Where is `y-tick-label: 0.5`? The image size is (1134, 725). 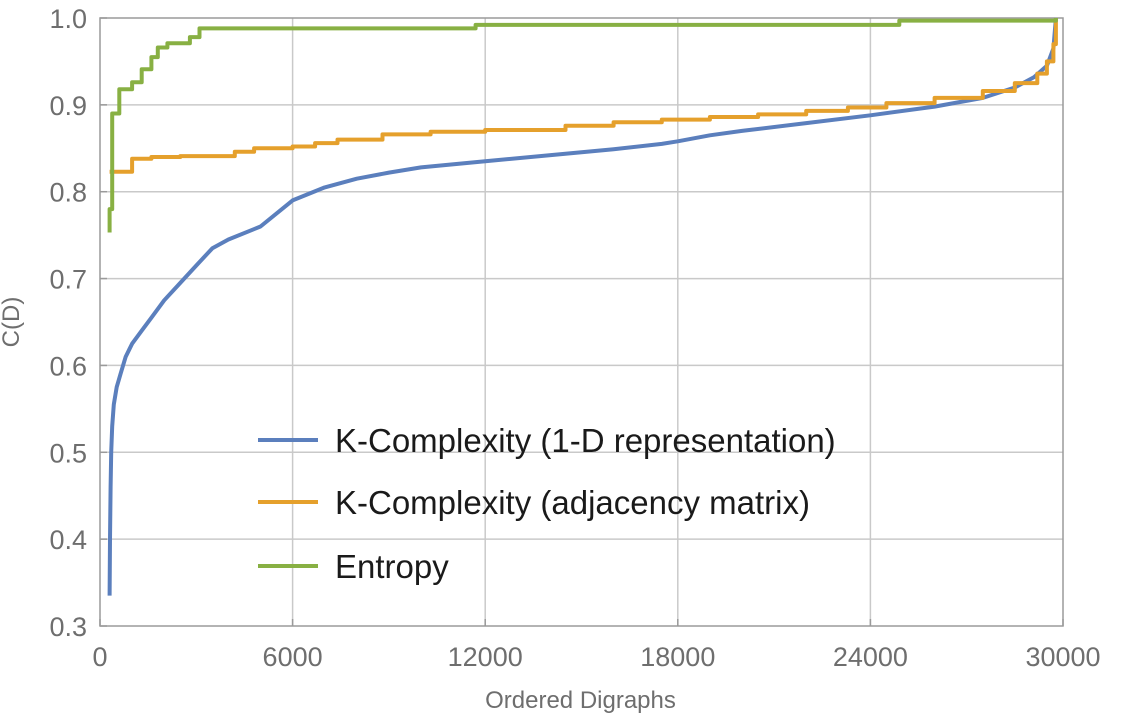
y-tick-label: 0.5 is located at coordinates (68, 453).